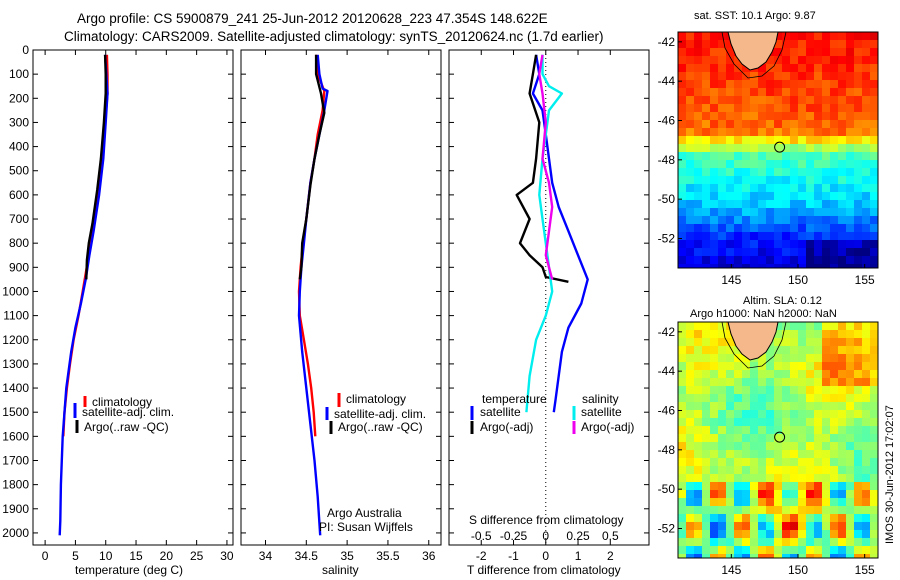 This screenshot has width=900, height=580. I want to click on legend-climatology: climatology, so click(376, 399).